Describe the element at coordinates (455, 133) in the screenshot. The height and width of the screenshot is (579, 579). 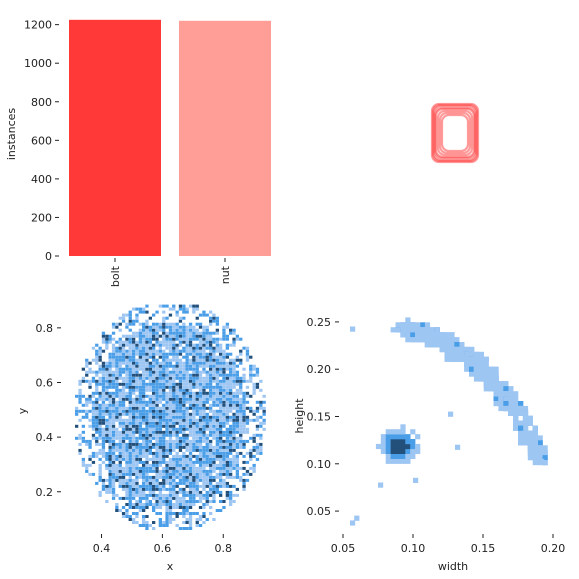
I see `box-outline` at that location.